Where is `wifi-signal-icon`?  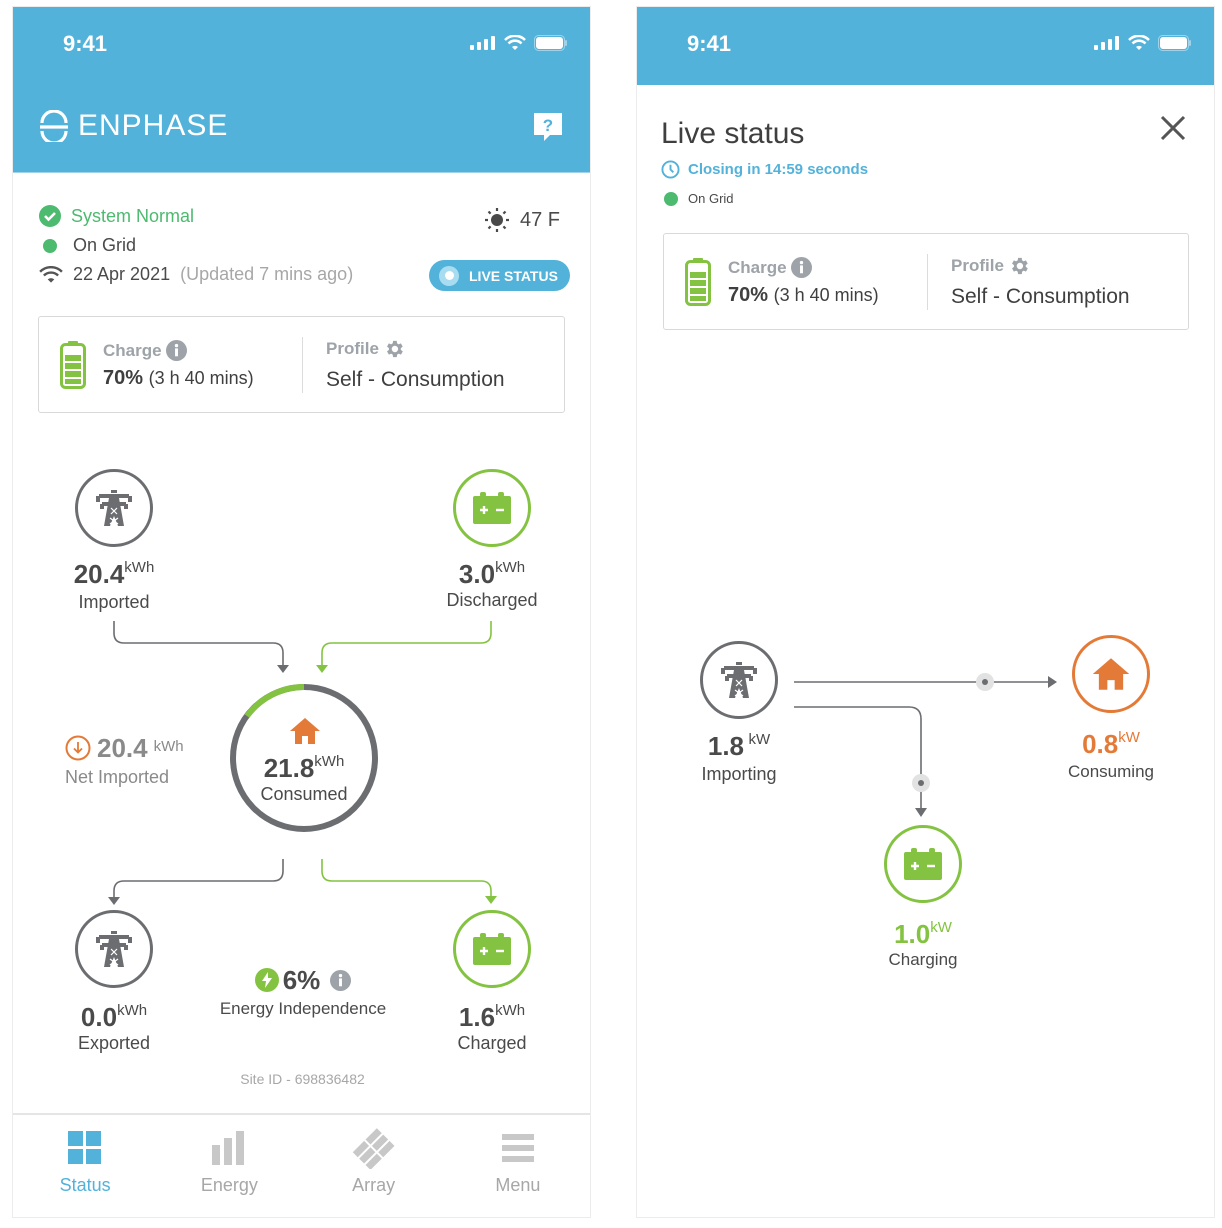
wifi-signal-icon is located at coordinates (51, 274).